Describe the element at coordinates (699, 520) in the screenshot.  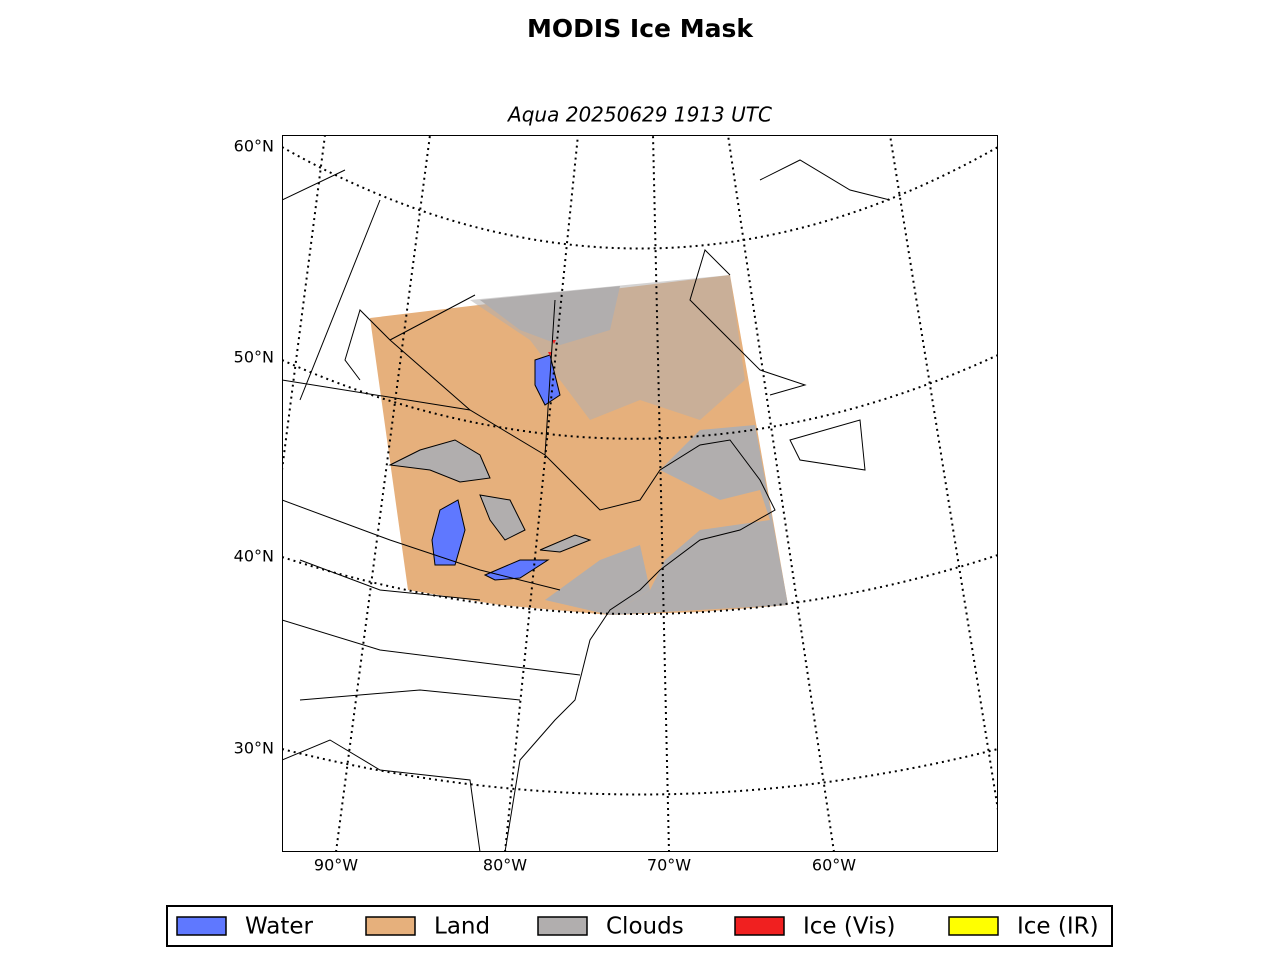
I see `cloud-east` at that location.